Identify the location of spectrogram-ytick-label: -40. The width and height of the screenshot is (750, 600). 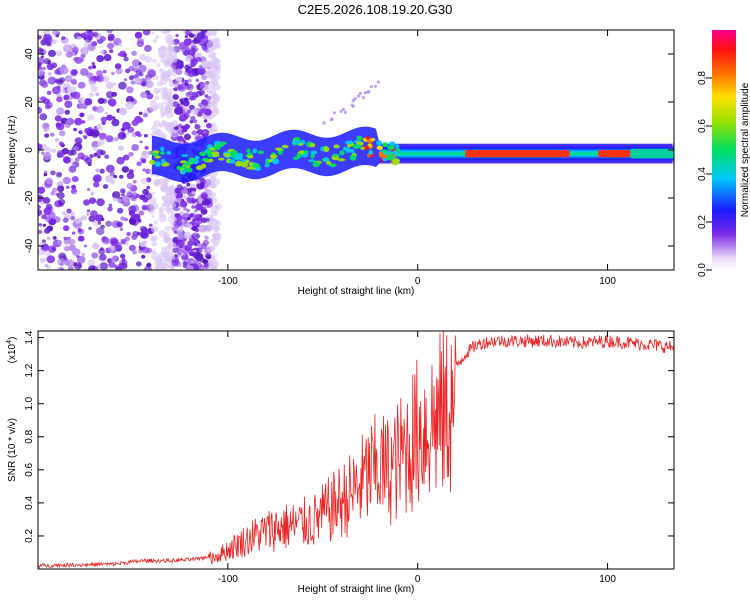
(29, 245).